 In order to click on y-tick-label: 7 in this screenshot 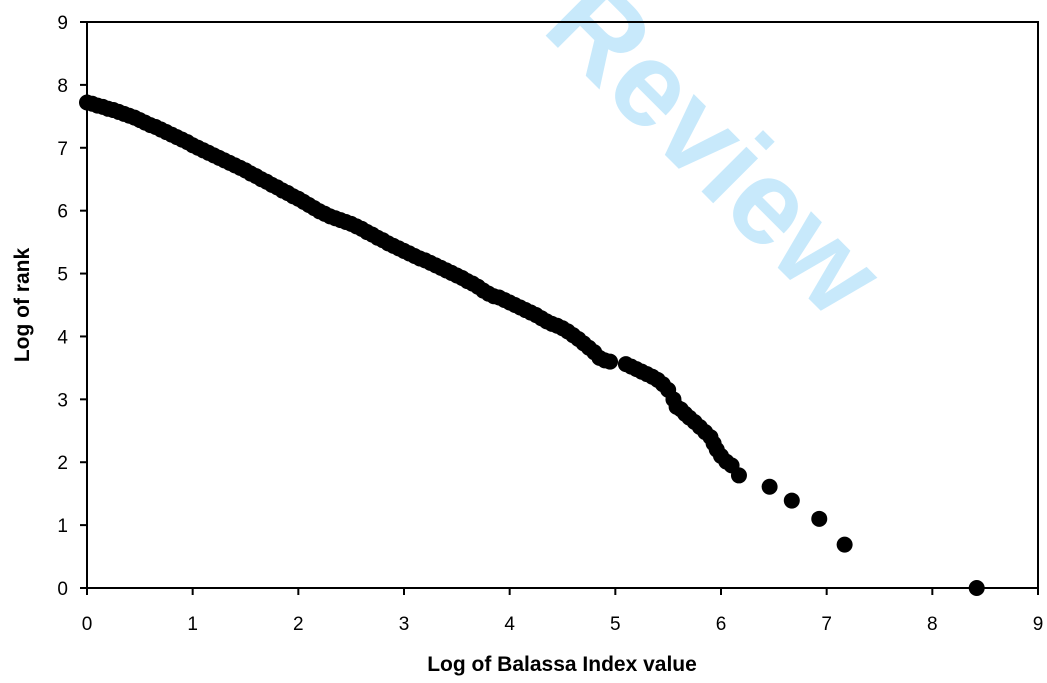, I will do `click(62, 149)`.